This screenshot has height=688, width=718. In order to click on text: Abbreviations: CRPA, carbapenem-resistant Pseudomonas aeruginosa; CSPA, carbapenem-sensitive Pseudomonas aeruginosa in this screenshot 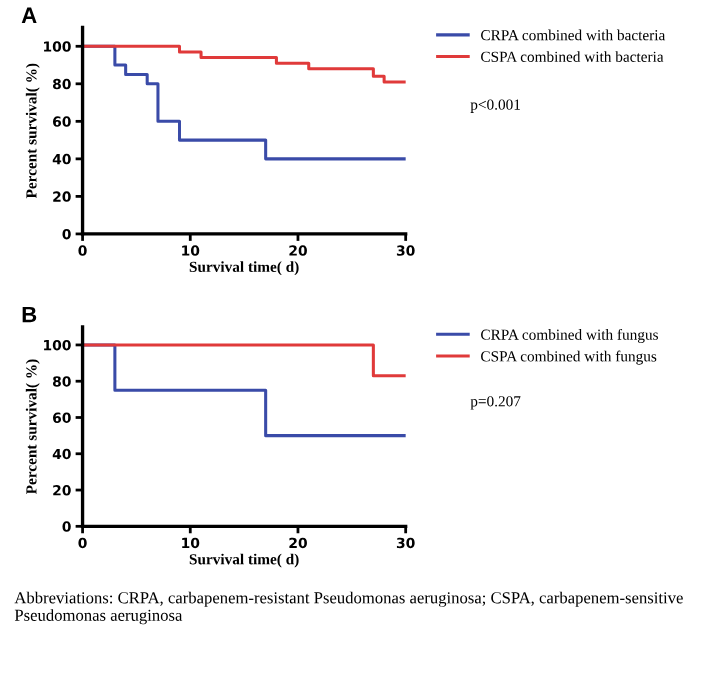, I will do `click(348, 608)`.